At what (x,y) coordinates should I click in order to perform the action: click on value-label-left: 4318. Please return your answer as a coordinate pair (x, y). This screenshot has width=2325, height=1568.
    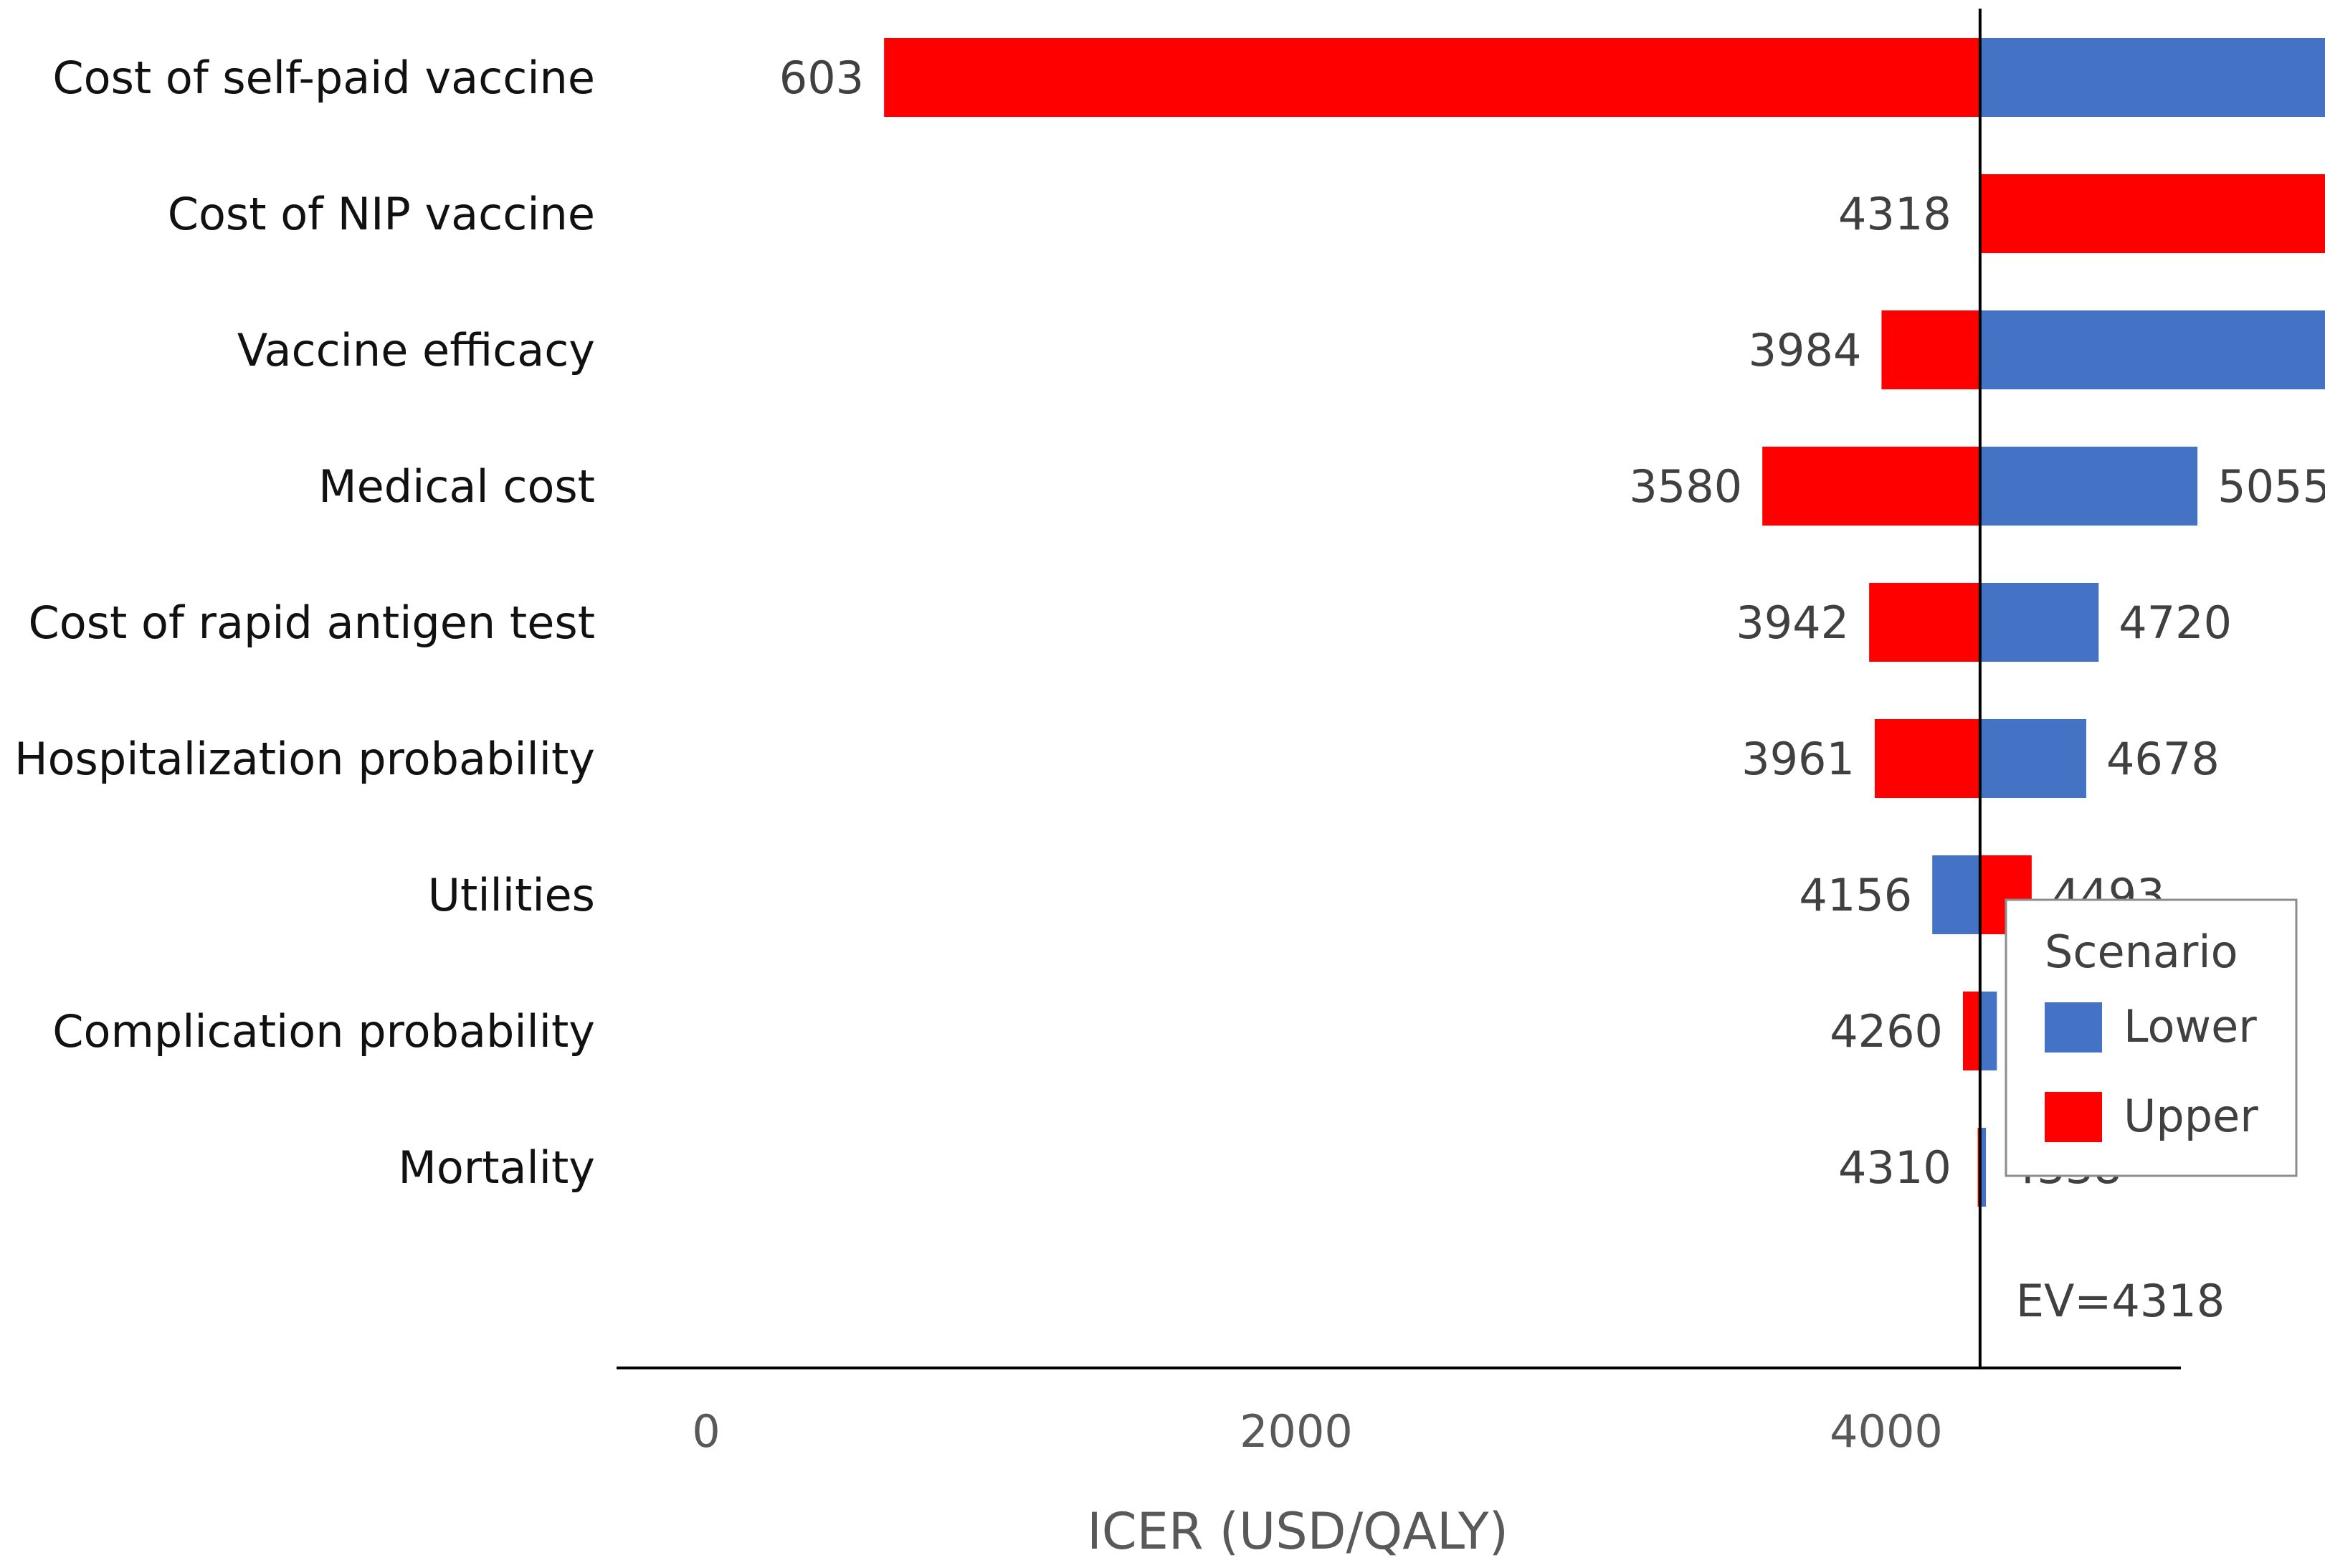
    Looking at the image, I should click on (1894, 214).